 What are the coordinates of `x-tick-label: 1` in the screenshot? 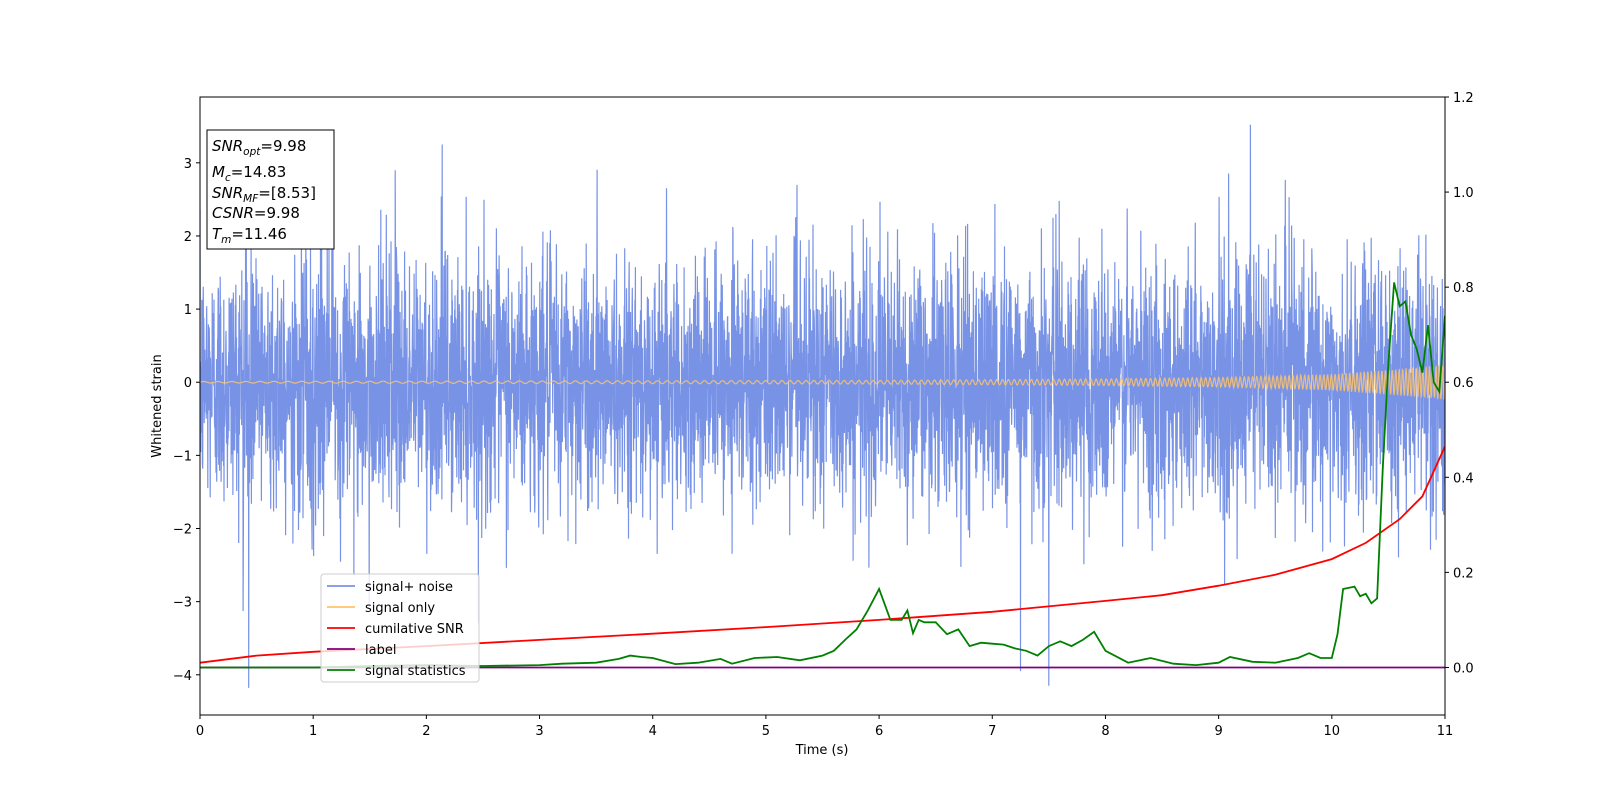 It's located at (313, 731).